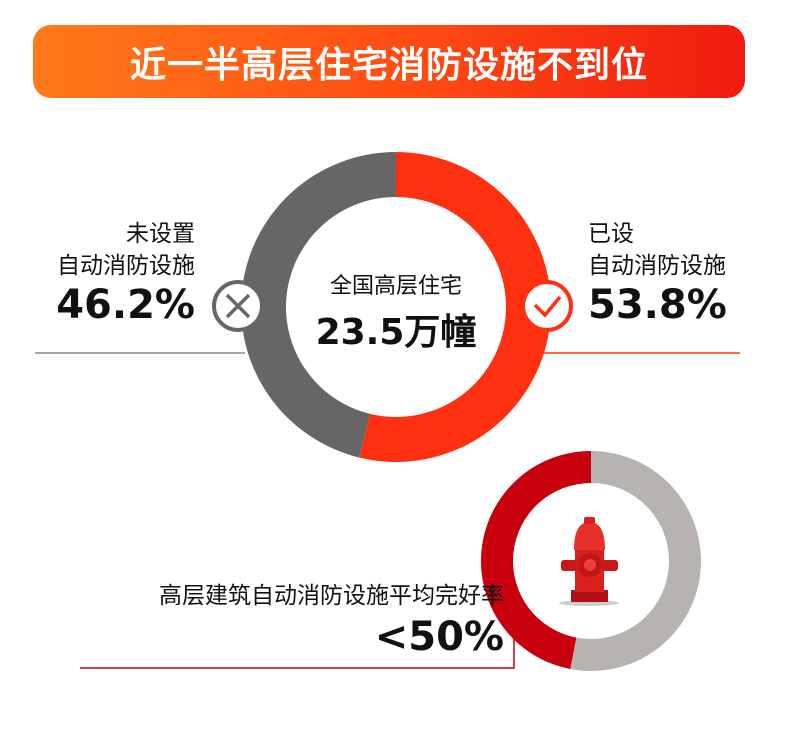 The image size is (791, 737). What do you see at coordinates (297, 650) in the screenshot?
I see `bottom-divider` at bounding box center [297, 650].